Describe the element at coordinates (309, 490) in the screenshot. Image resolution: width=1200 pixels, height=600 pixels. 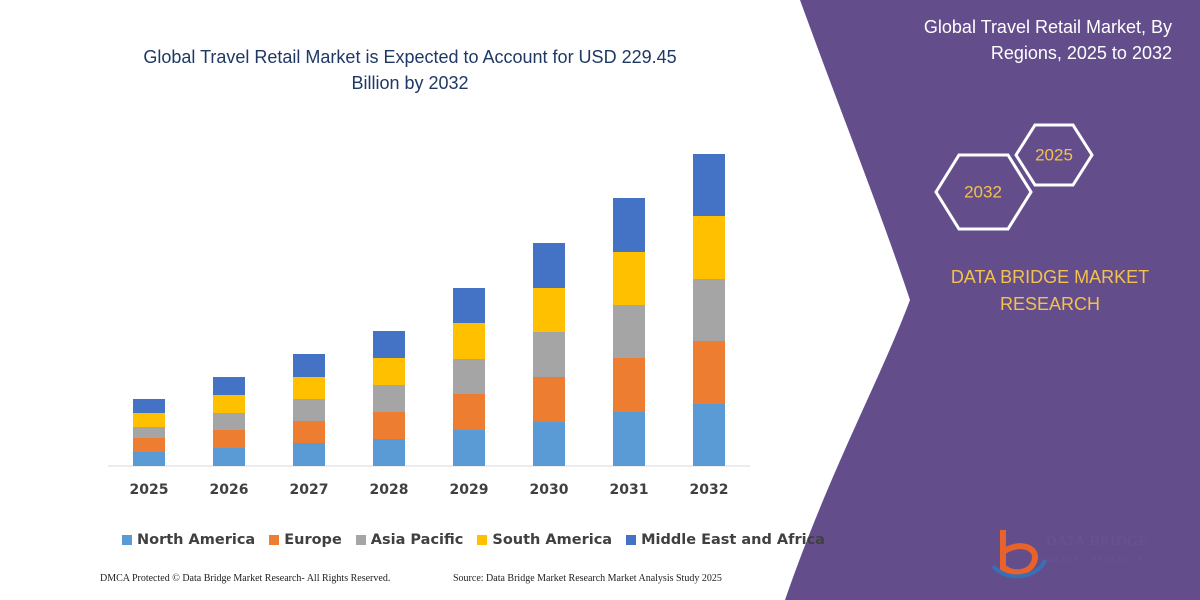
I see `x-tick-label: 2027` at that location.